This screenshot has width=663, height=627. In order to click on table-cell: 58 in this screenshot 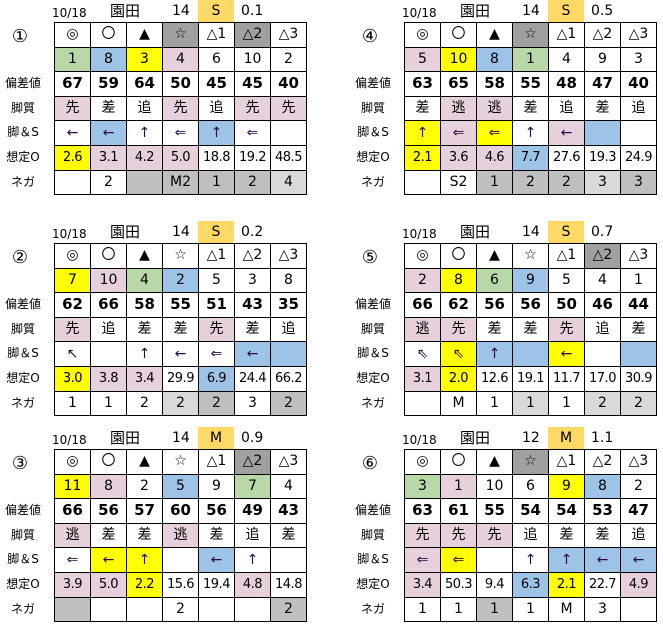, I will do `click(144, 305)`.